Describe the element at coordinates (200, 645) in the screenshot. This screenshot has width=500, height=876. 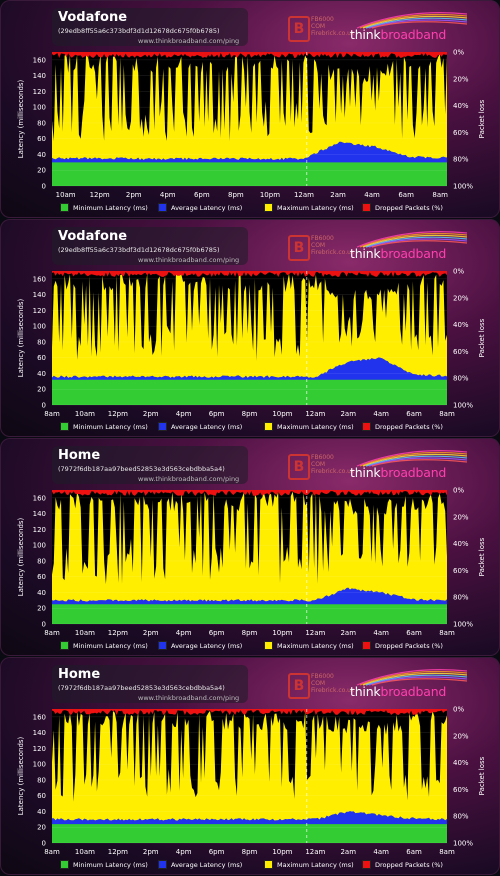
I see `legend-item: Average Latency (ms)` at that location.